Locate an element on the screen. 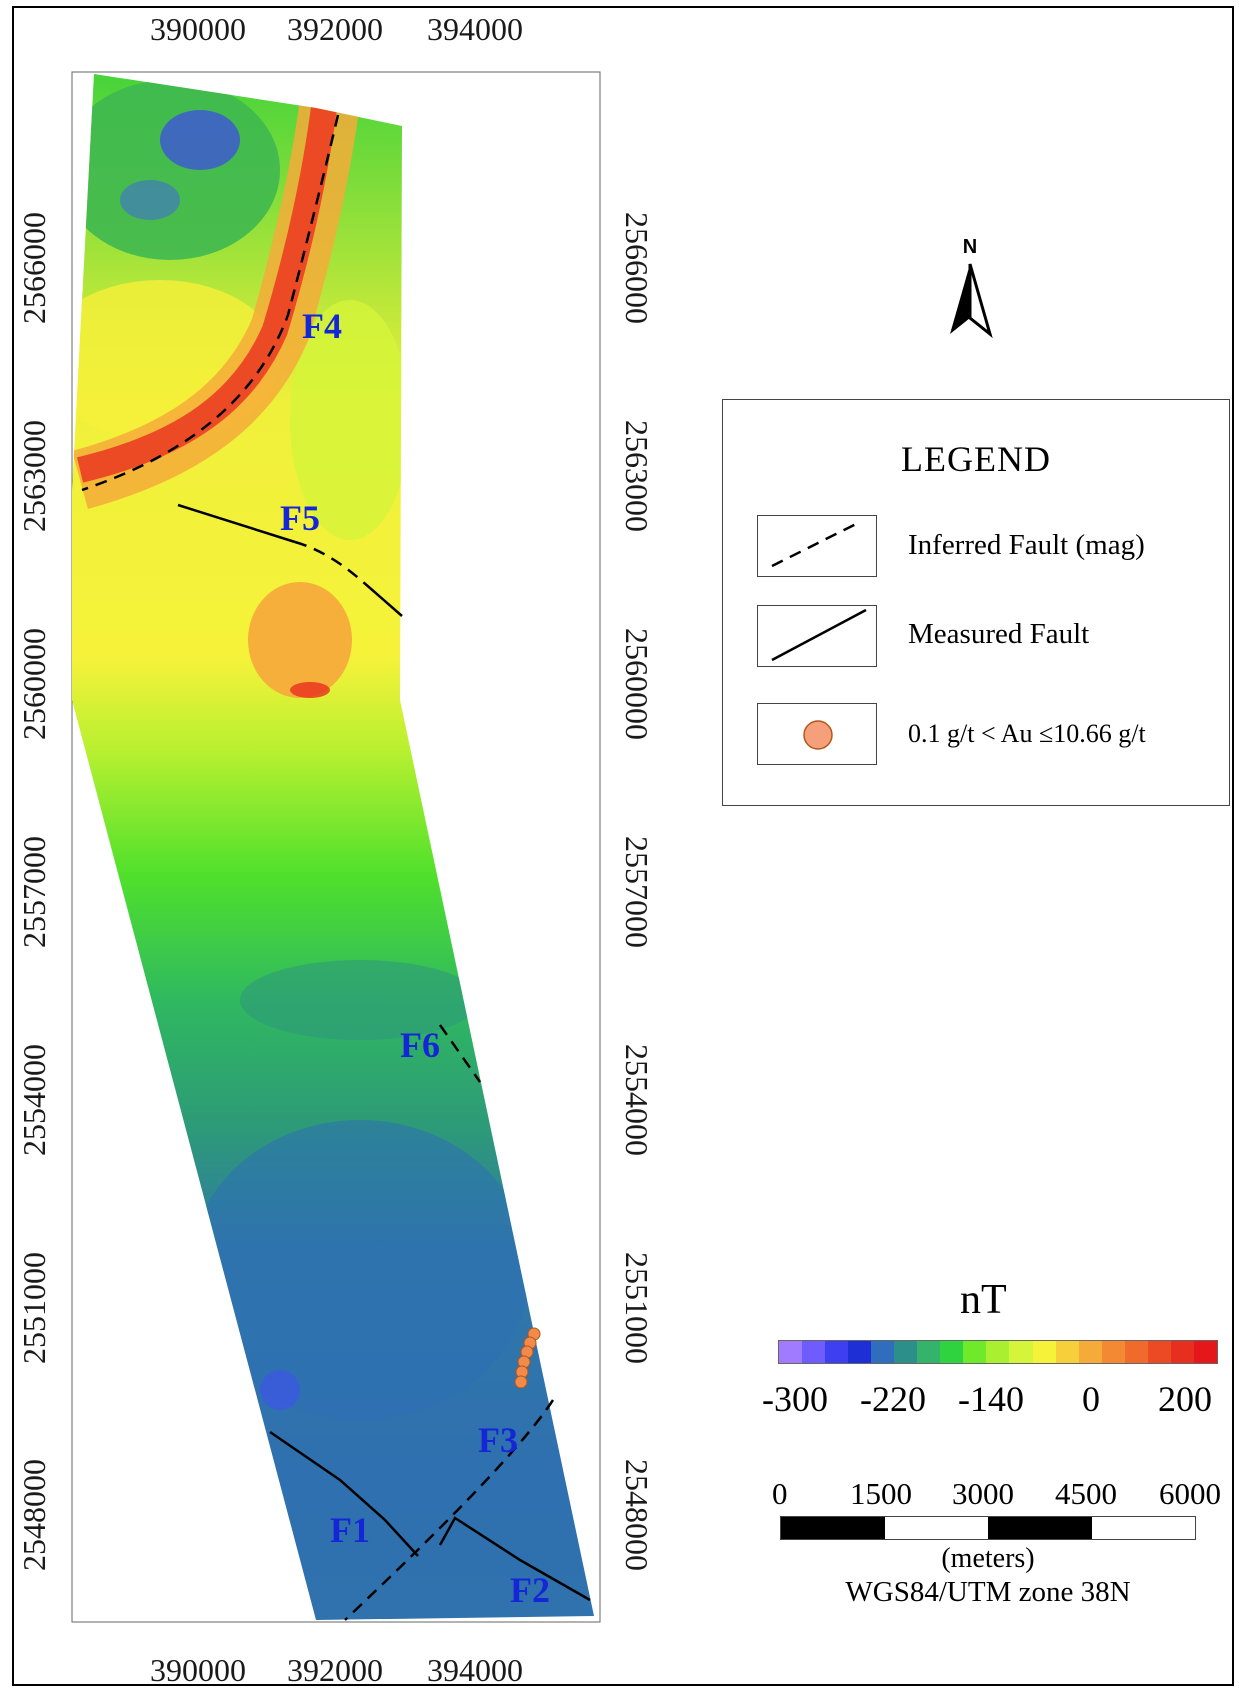  gold-sample-points is located at coordinates (527, 1358).